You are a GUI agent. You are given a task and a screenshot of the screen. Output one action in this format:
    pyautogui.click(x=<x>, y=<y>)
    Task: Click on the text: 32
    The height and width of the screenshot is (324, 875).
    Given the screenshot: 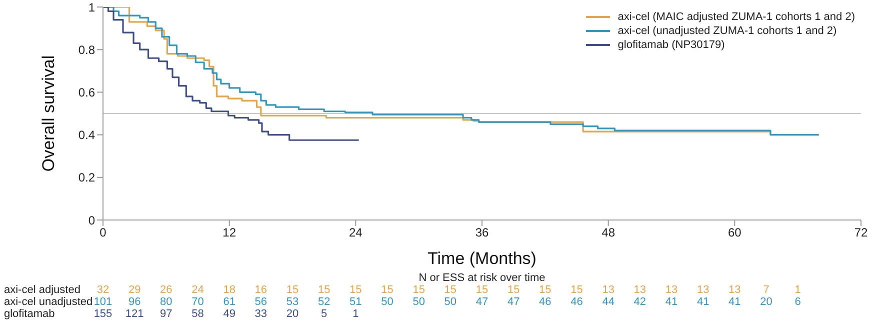 What is the action you would take?
    pyautogui.click(x=103, y=290)
    